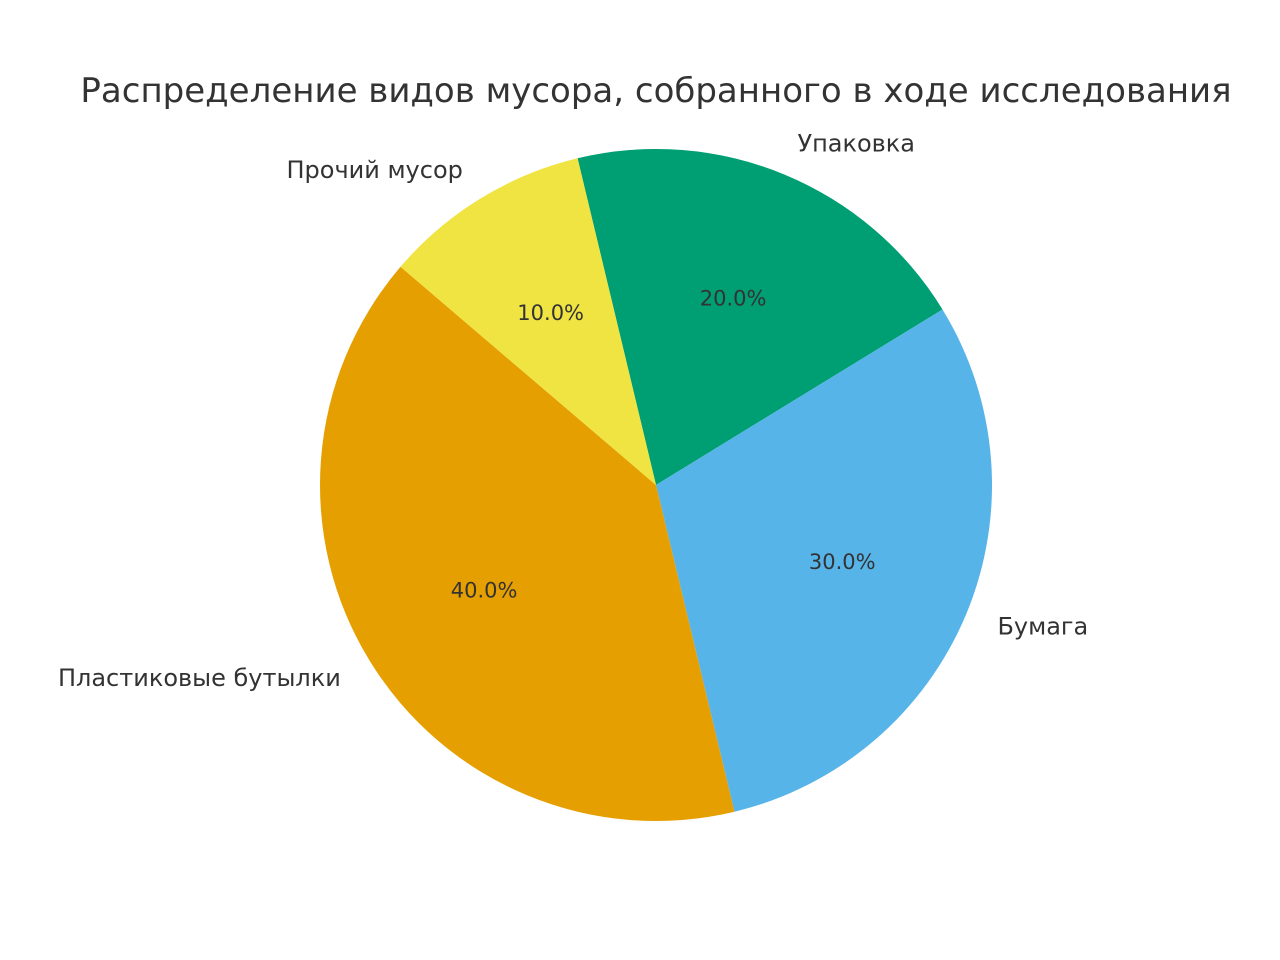 The height and width of the screenshot is (960, 1280). Describe the element at coordinates (842, 562) in the screenshot. I see `slice-percent-label: 30.0%` at that location.